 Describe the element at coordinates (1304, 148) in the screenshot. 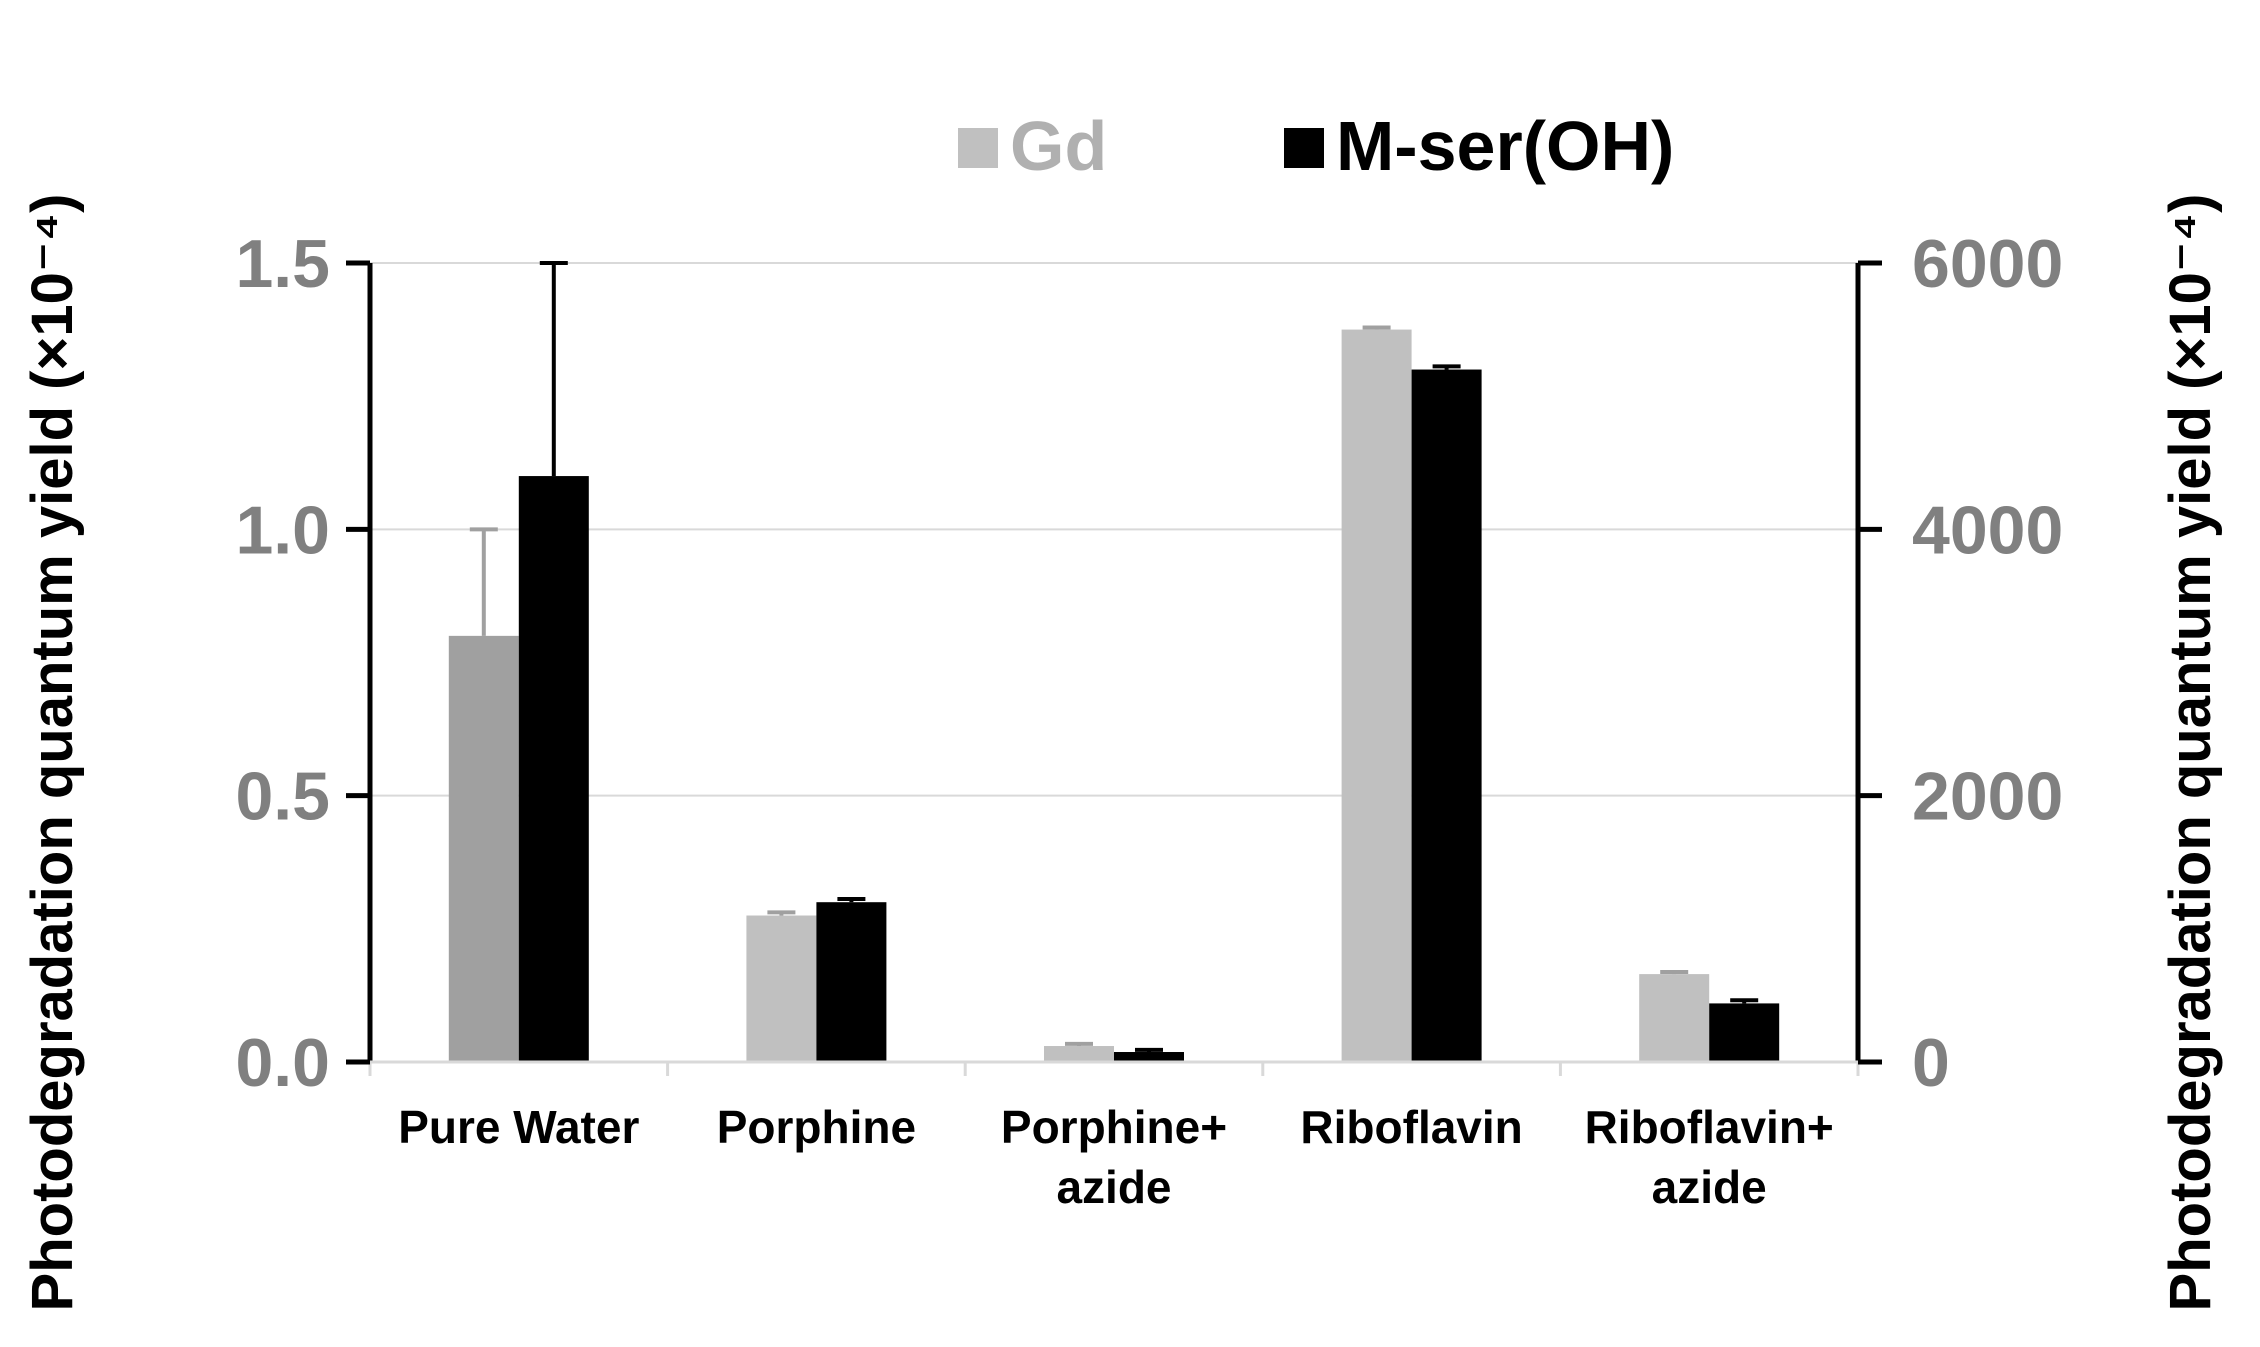

I see `legend-swatch-mser` at that location.